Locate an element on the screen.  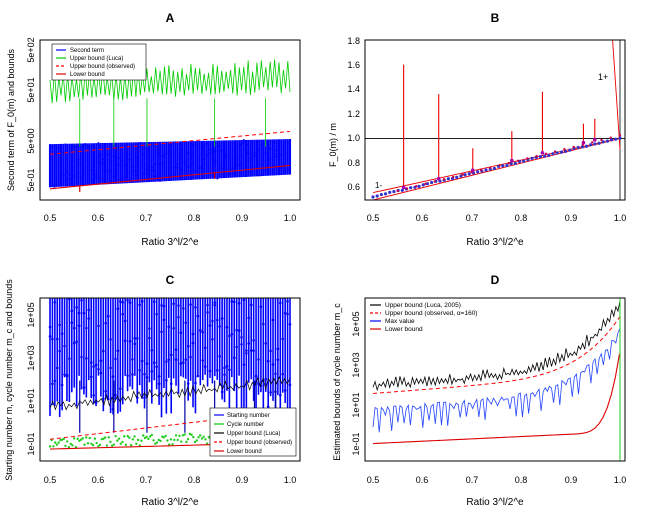
upper-bound-observed-line is located at coordinates (170, 142).